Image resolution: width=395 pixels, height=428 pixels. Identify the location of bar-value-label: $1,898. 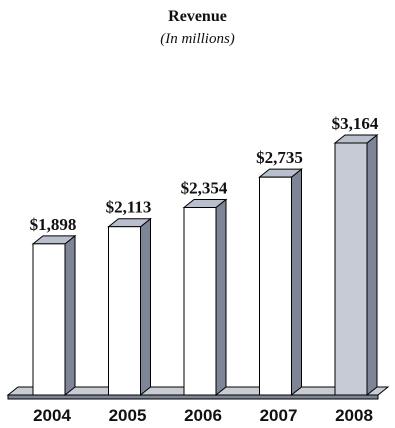
(53, 224).